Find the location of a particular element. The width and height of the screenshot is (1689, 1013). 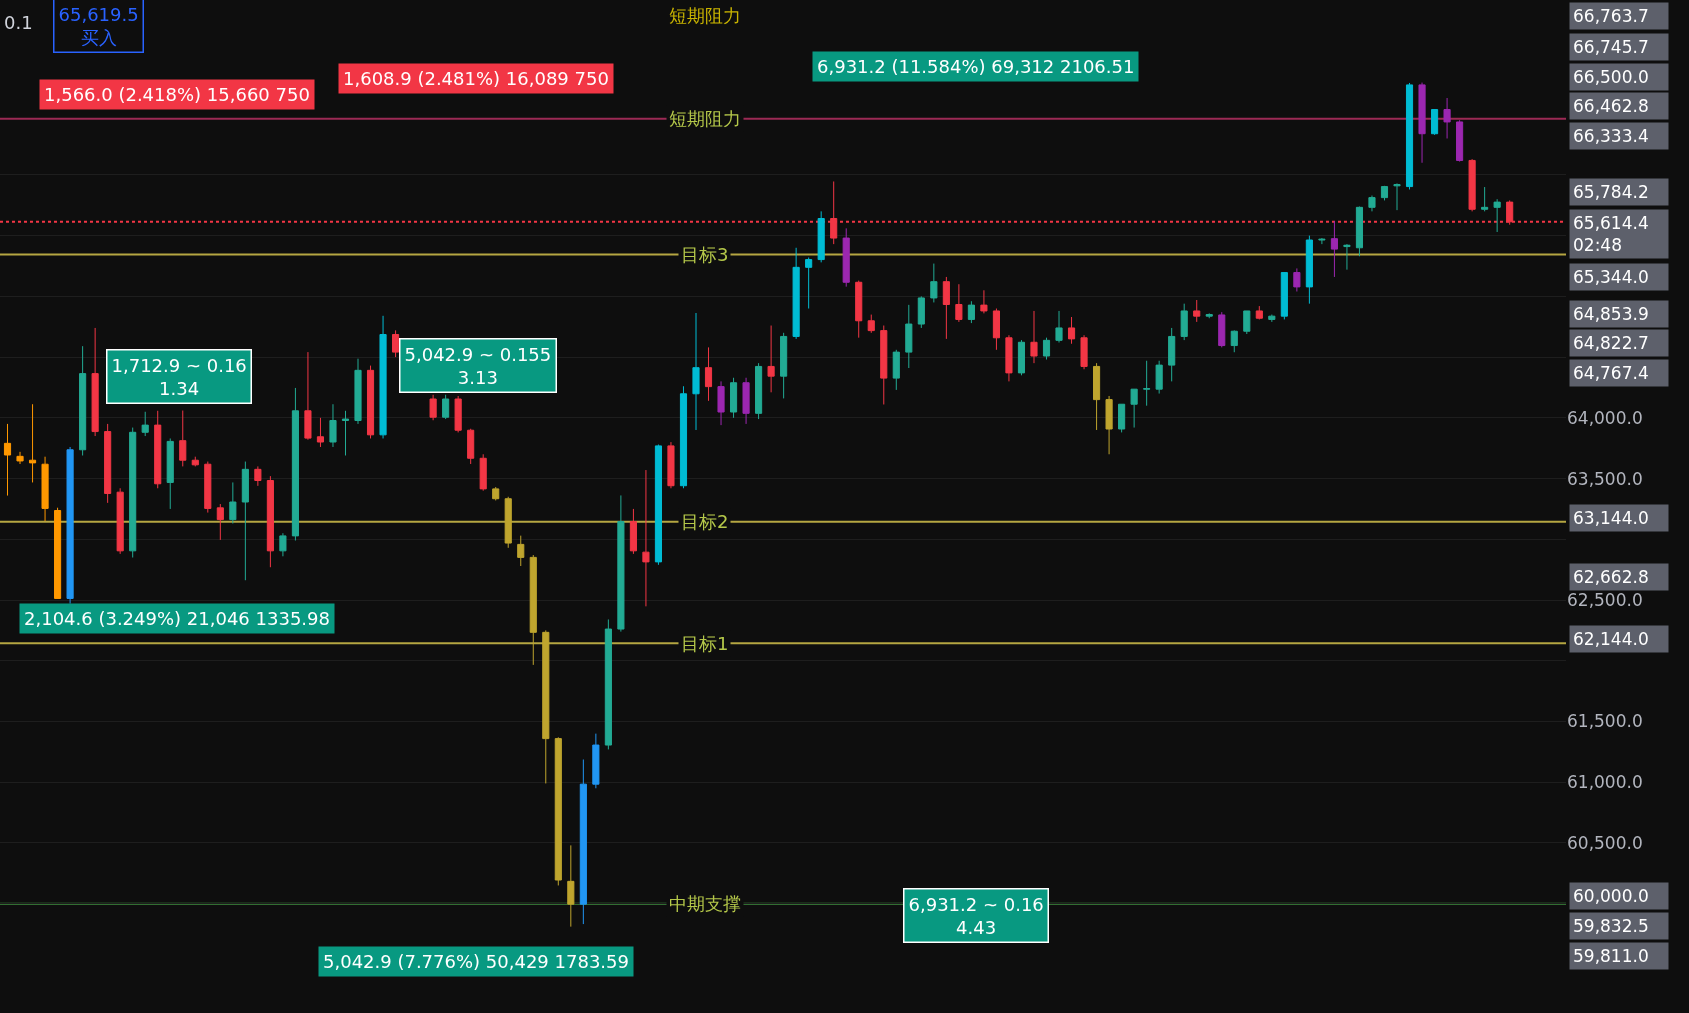

y-tick-label: 63,500.0 is located at coordinates (1605, 478).